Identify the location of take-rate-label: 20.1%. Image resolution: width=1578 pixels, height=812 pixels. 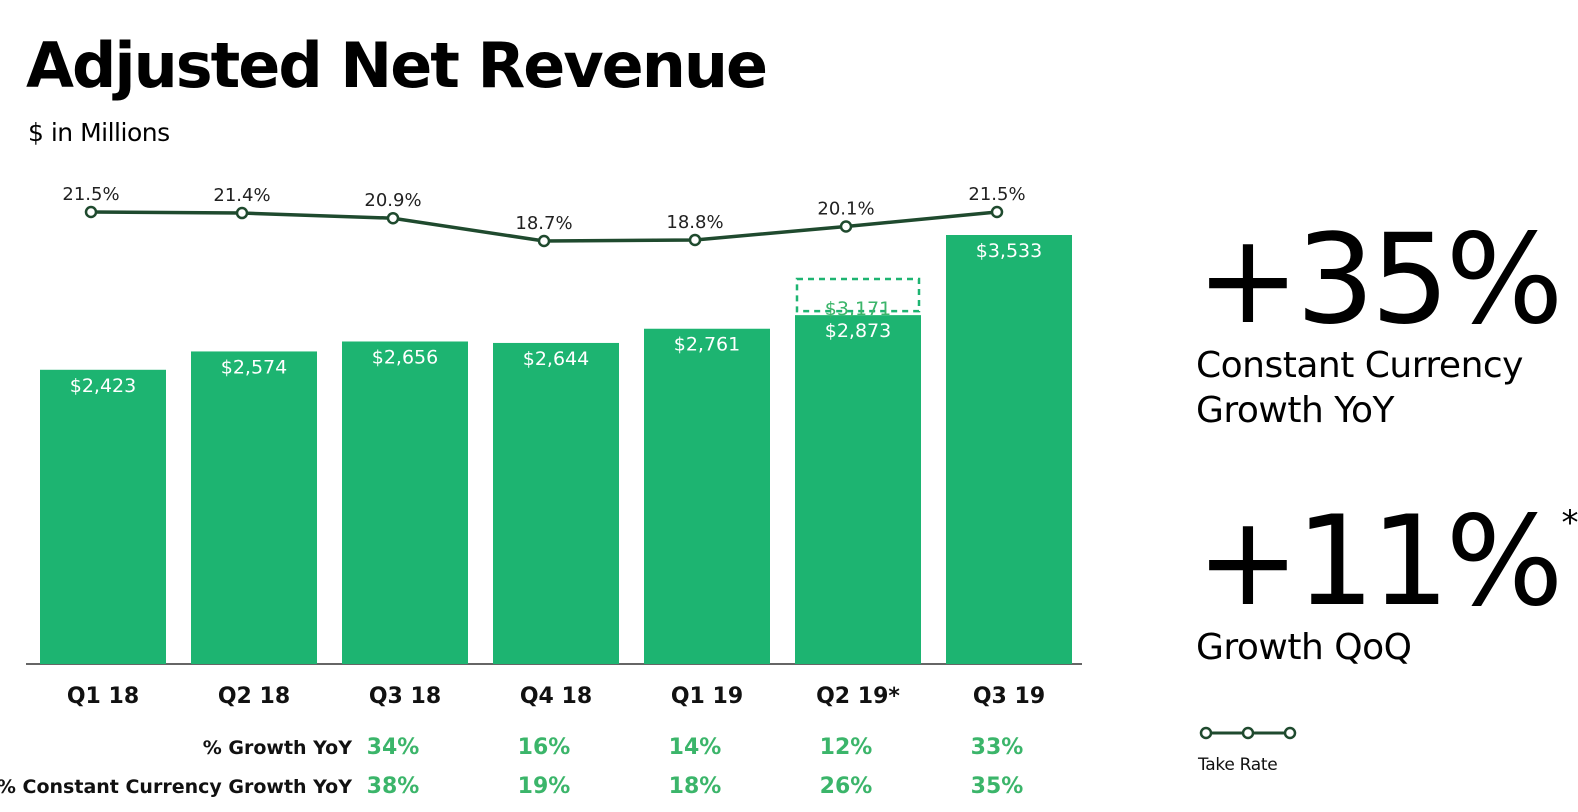
(845, 209).